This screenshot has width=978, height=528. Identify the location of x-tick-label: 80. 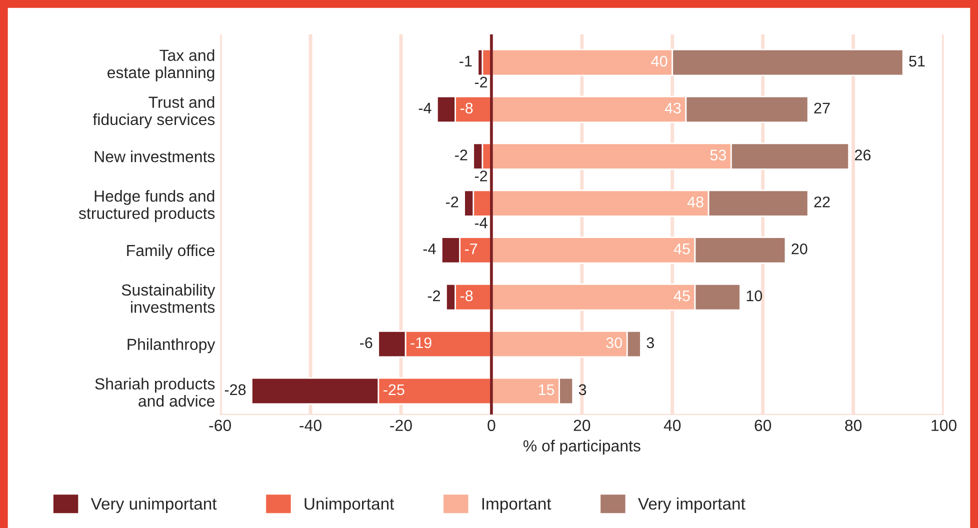
(853, 426).